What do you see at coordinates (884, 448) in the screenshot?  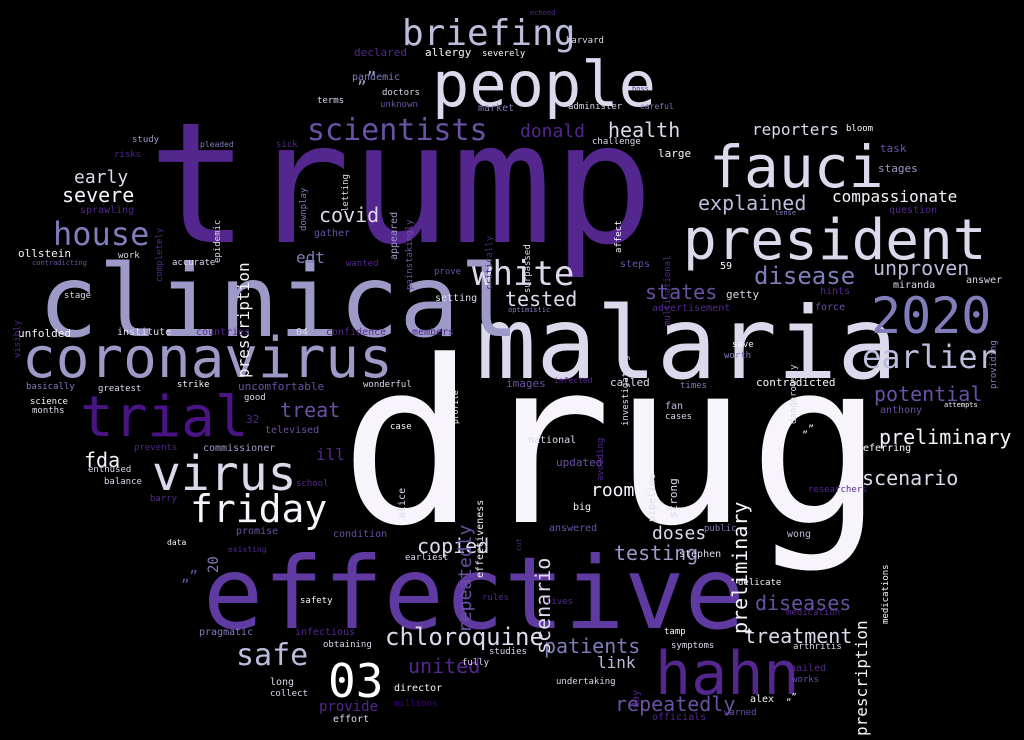 I see `word-referring: referring` at bounding box center [884, 448].